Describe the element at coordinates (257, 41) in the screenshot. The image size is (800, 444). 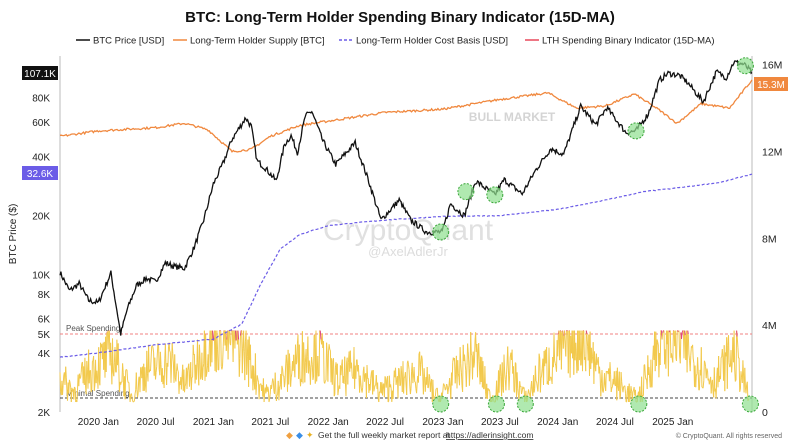
I see `legend-label-supply: Long-Term Holder Supply [BTC]` at that location.